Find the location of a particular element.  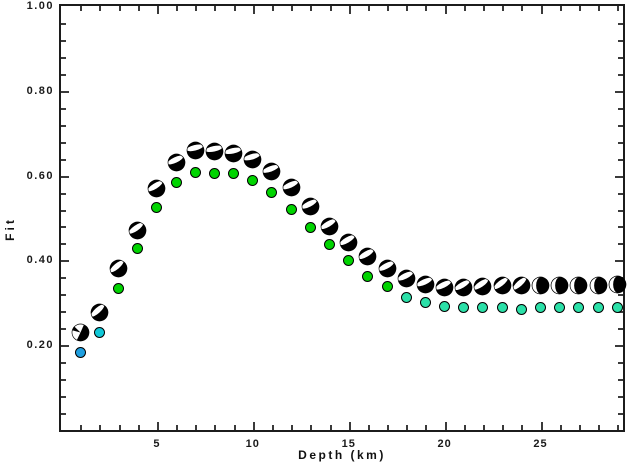

y-axis-title: Fit is located at coordinates (10, 229).